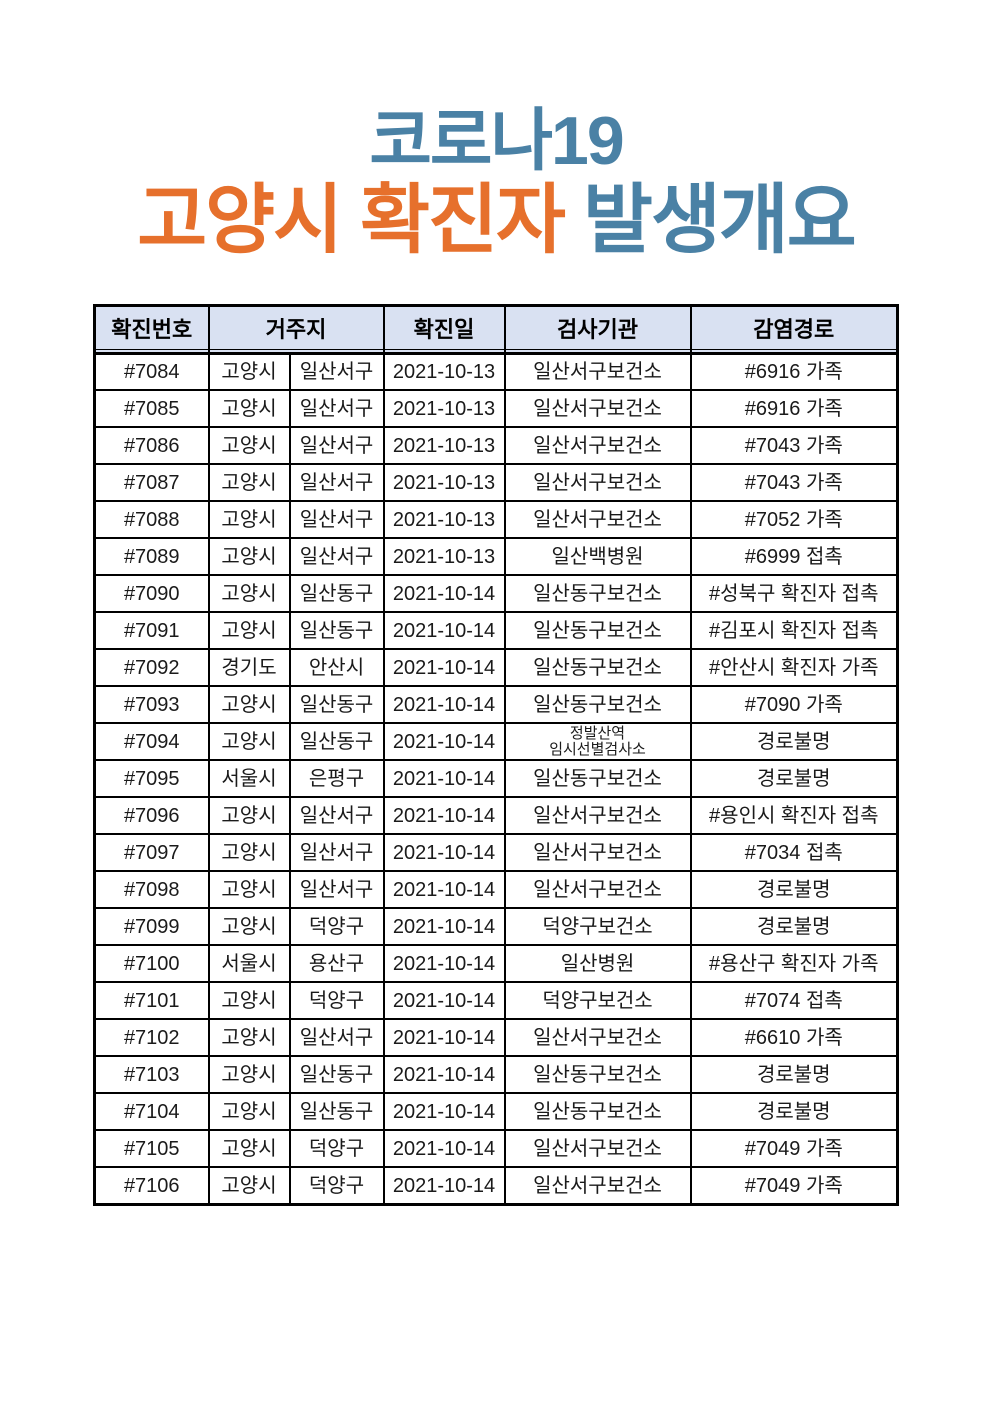  Describe the element at coordinates (336, 779) in the screenshot. I see `cell-residence-district: 은평구` at that location.